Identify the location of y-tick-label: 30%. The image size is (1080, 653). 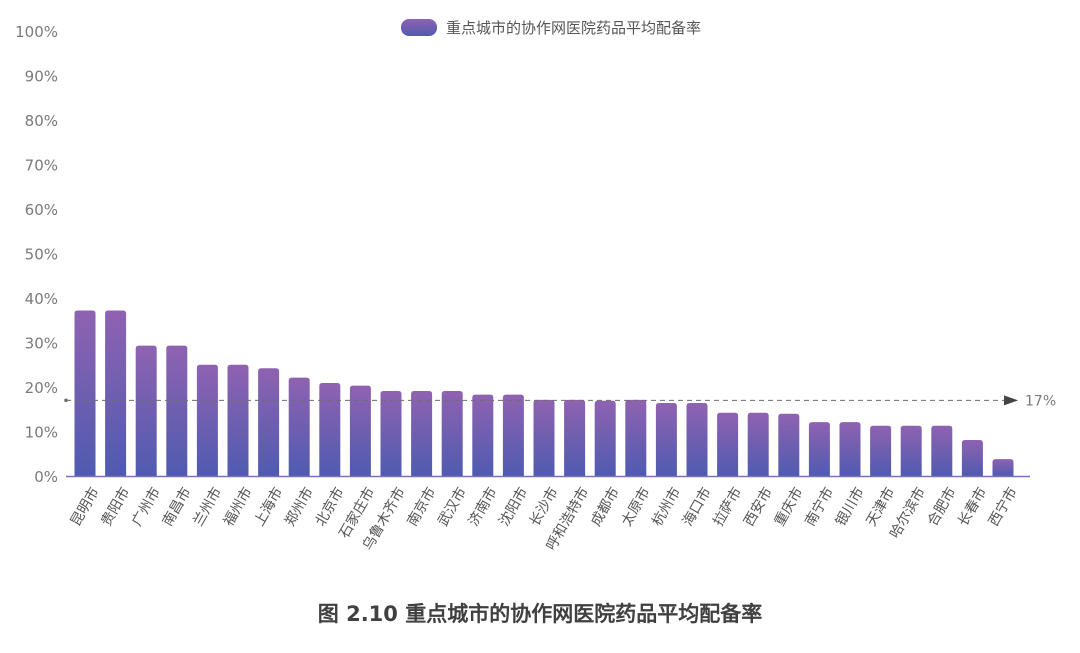
(41, 344).